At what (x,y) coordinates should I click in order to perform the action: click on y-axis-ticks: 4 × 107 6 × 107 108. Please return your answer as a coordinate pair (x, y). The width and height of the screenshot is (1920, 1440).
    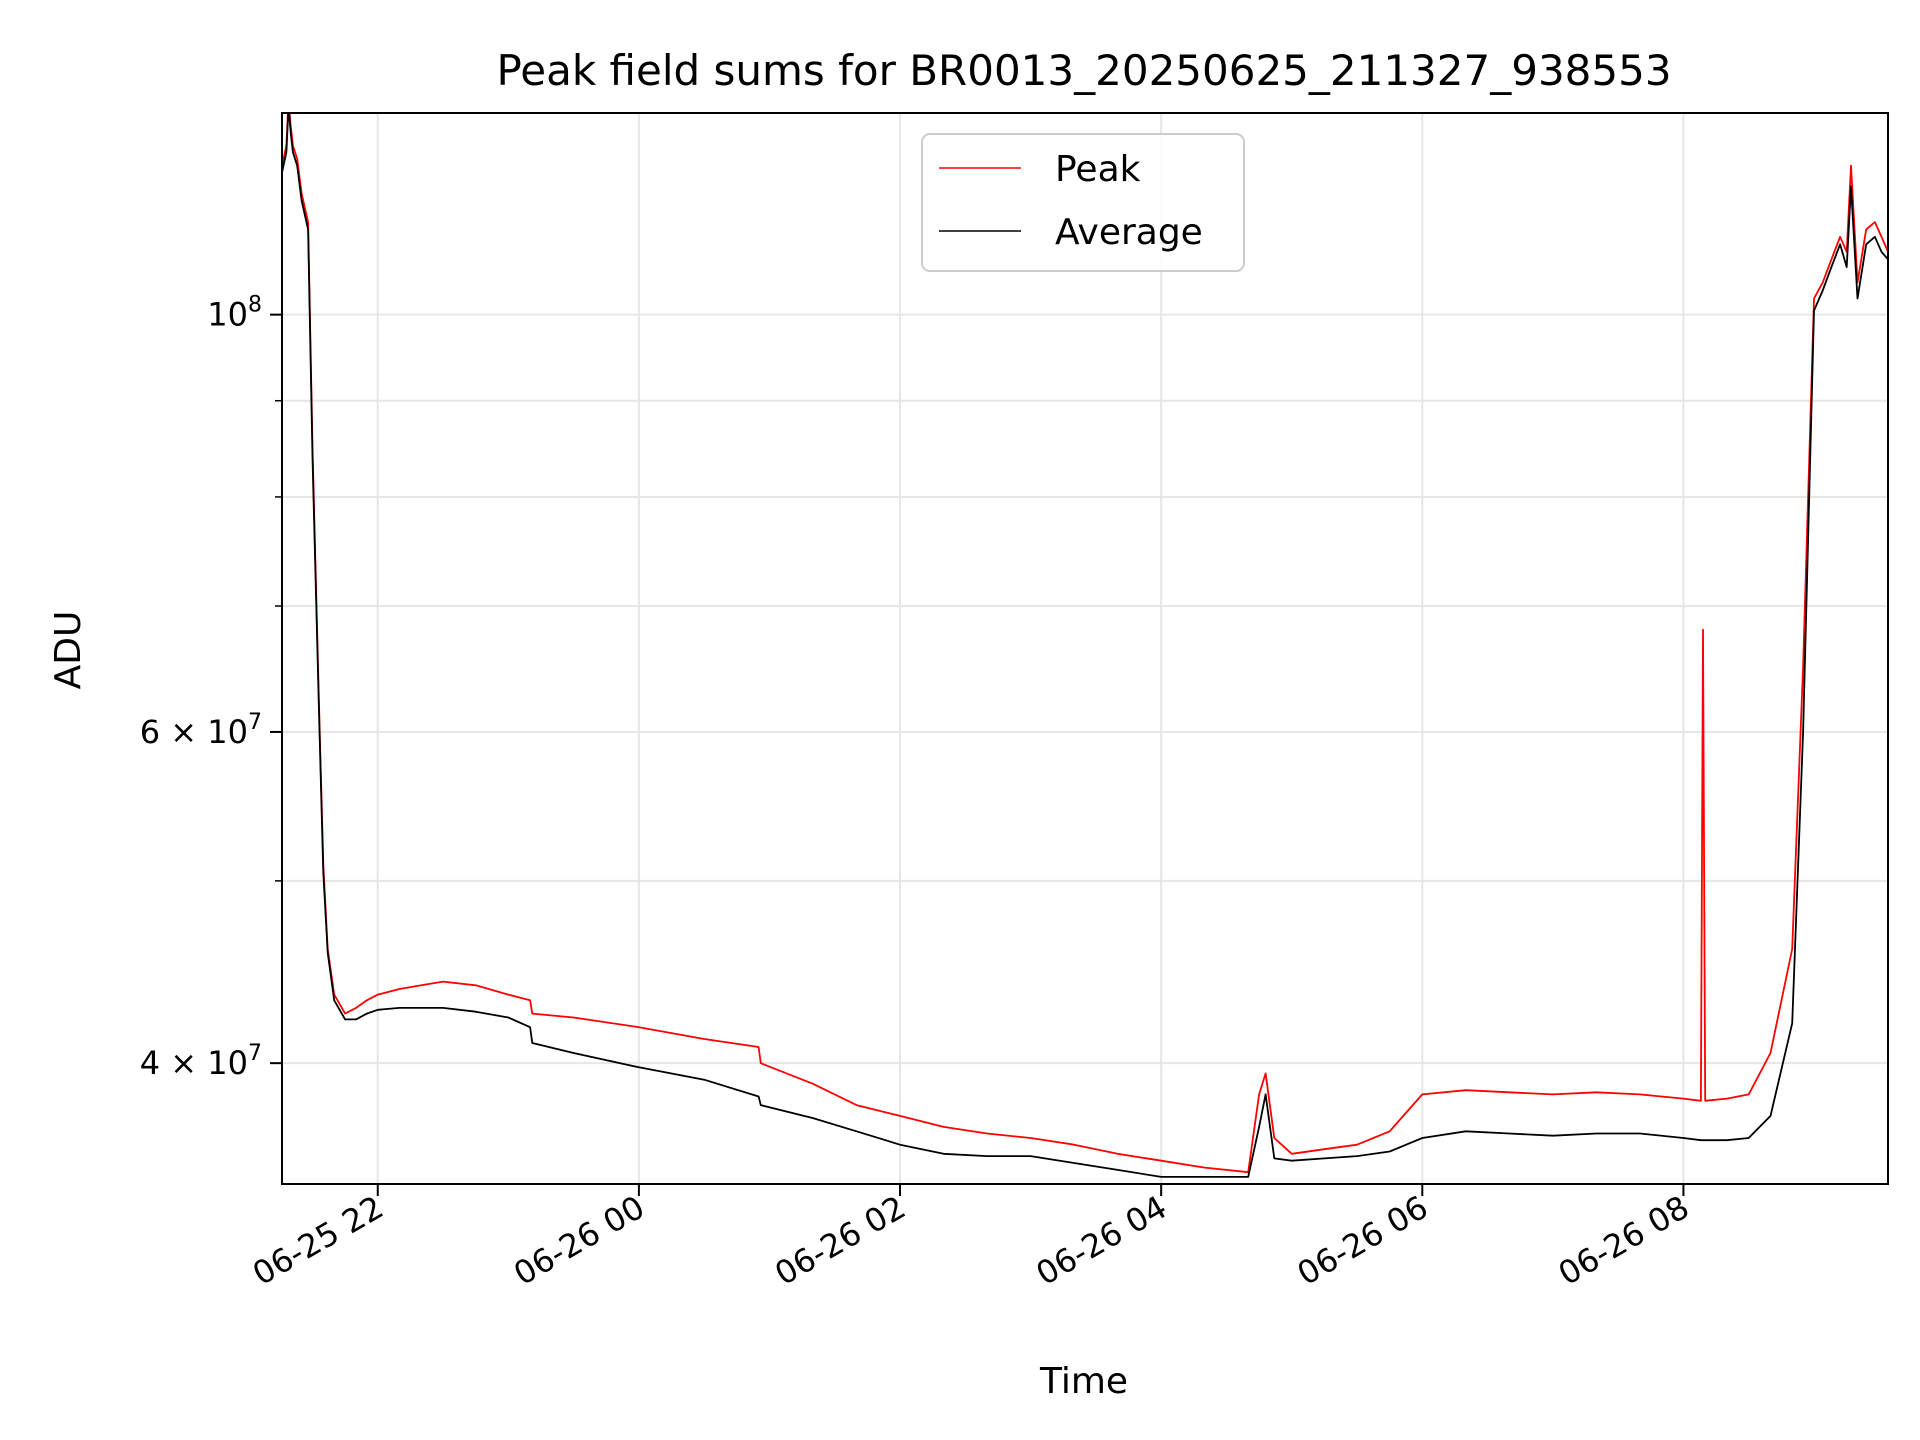
    Looking at the image, I should click on (211, 687).